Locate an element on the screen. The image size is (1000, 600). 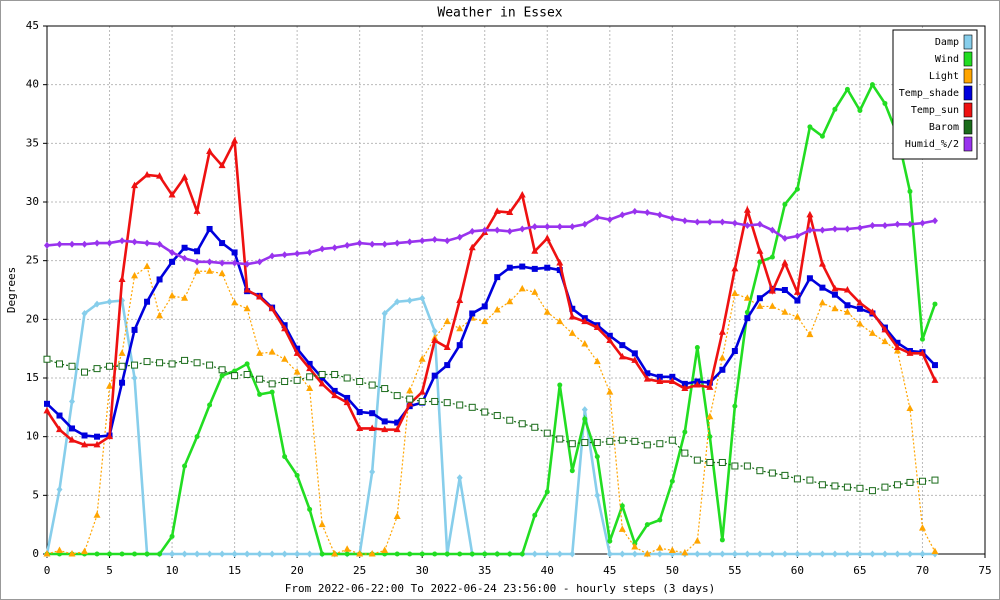
x-tick-label: 15 is located at coordinates (234, 570).